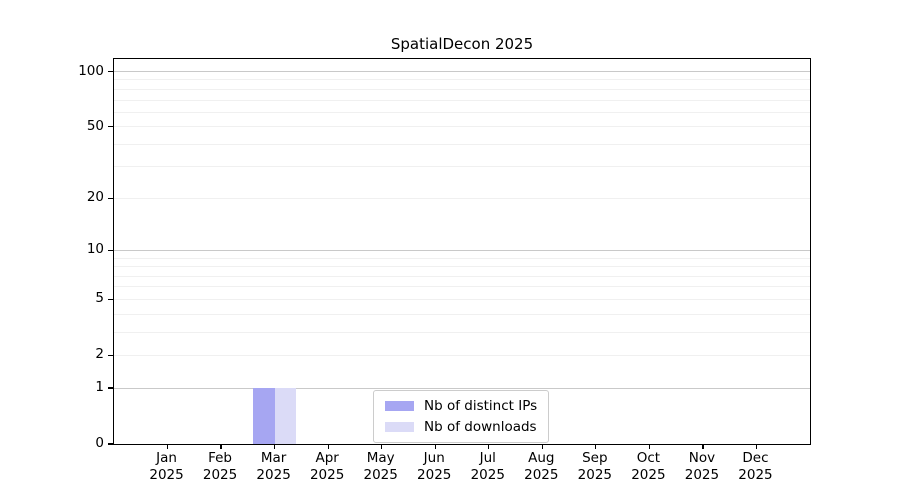 The image size is (900, 500). I want to click on y-tick-label: 0, so click(99, 443).